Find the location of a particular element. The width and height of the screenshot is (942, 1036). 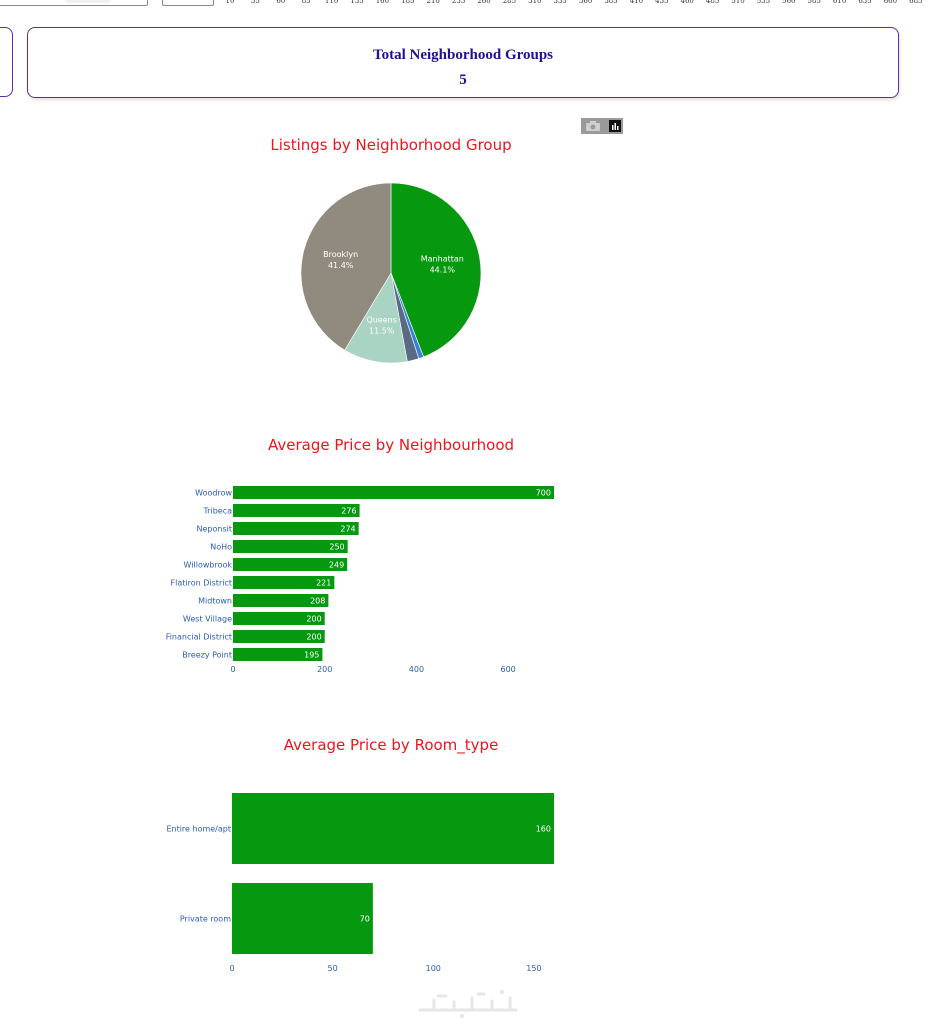

kpi-value: 5 is located at coordinates (463, 80).